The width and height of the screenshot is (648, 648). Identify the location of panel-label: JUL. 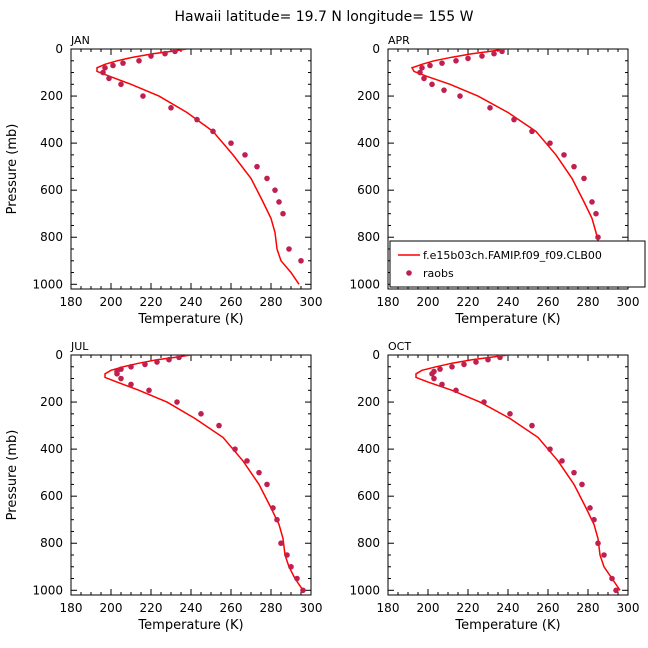
(79, 346).